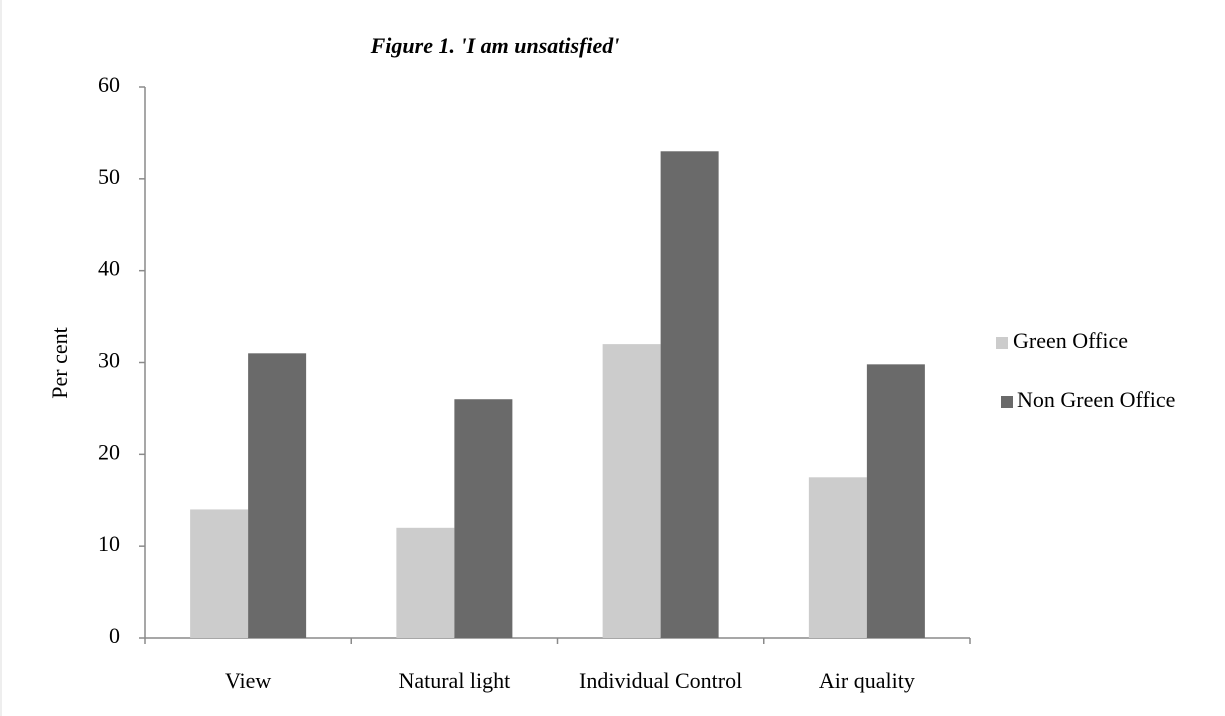  What do you see at coordinates (1070, 340) in the screenshot?
I see `legend-label: Green Office` at bounding box center [1070, 340].